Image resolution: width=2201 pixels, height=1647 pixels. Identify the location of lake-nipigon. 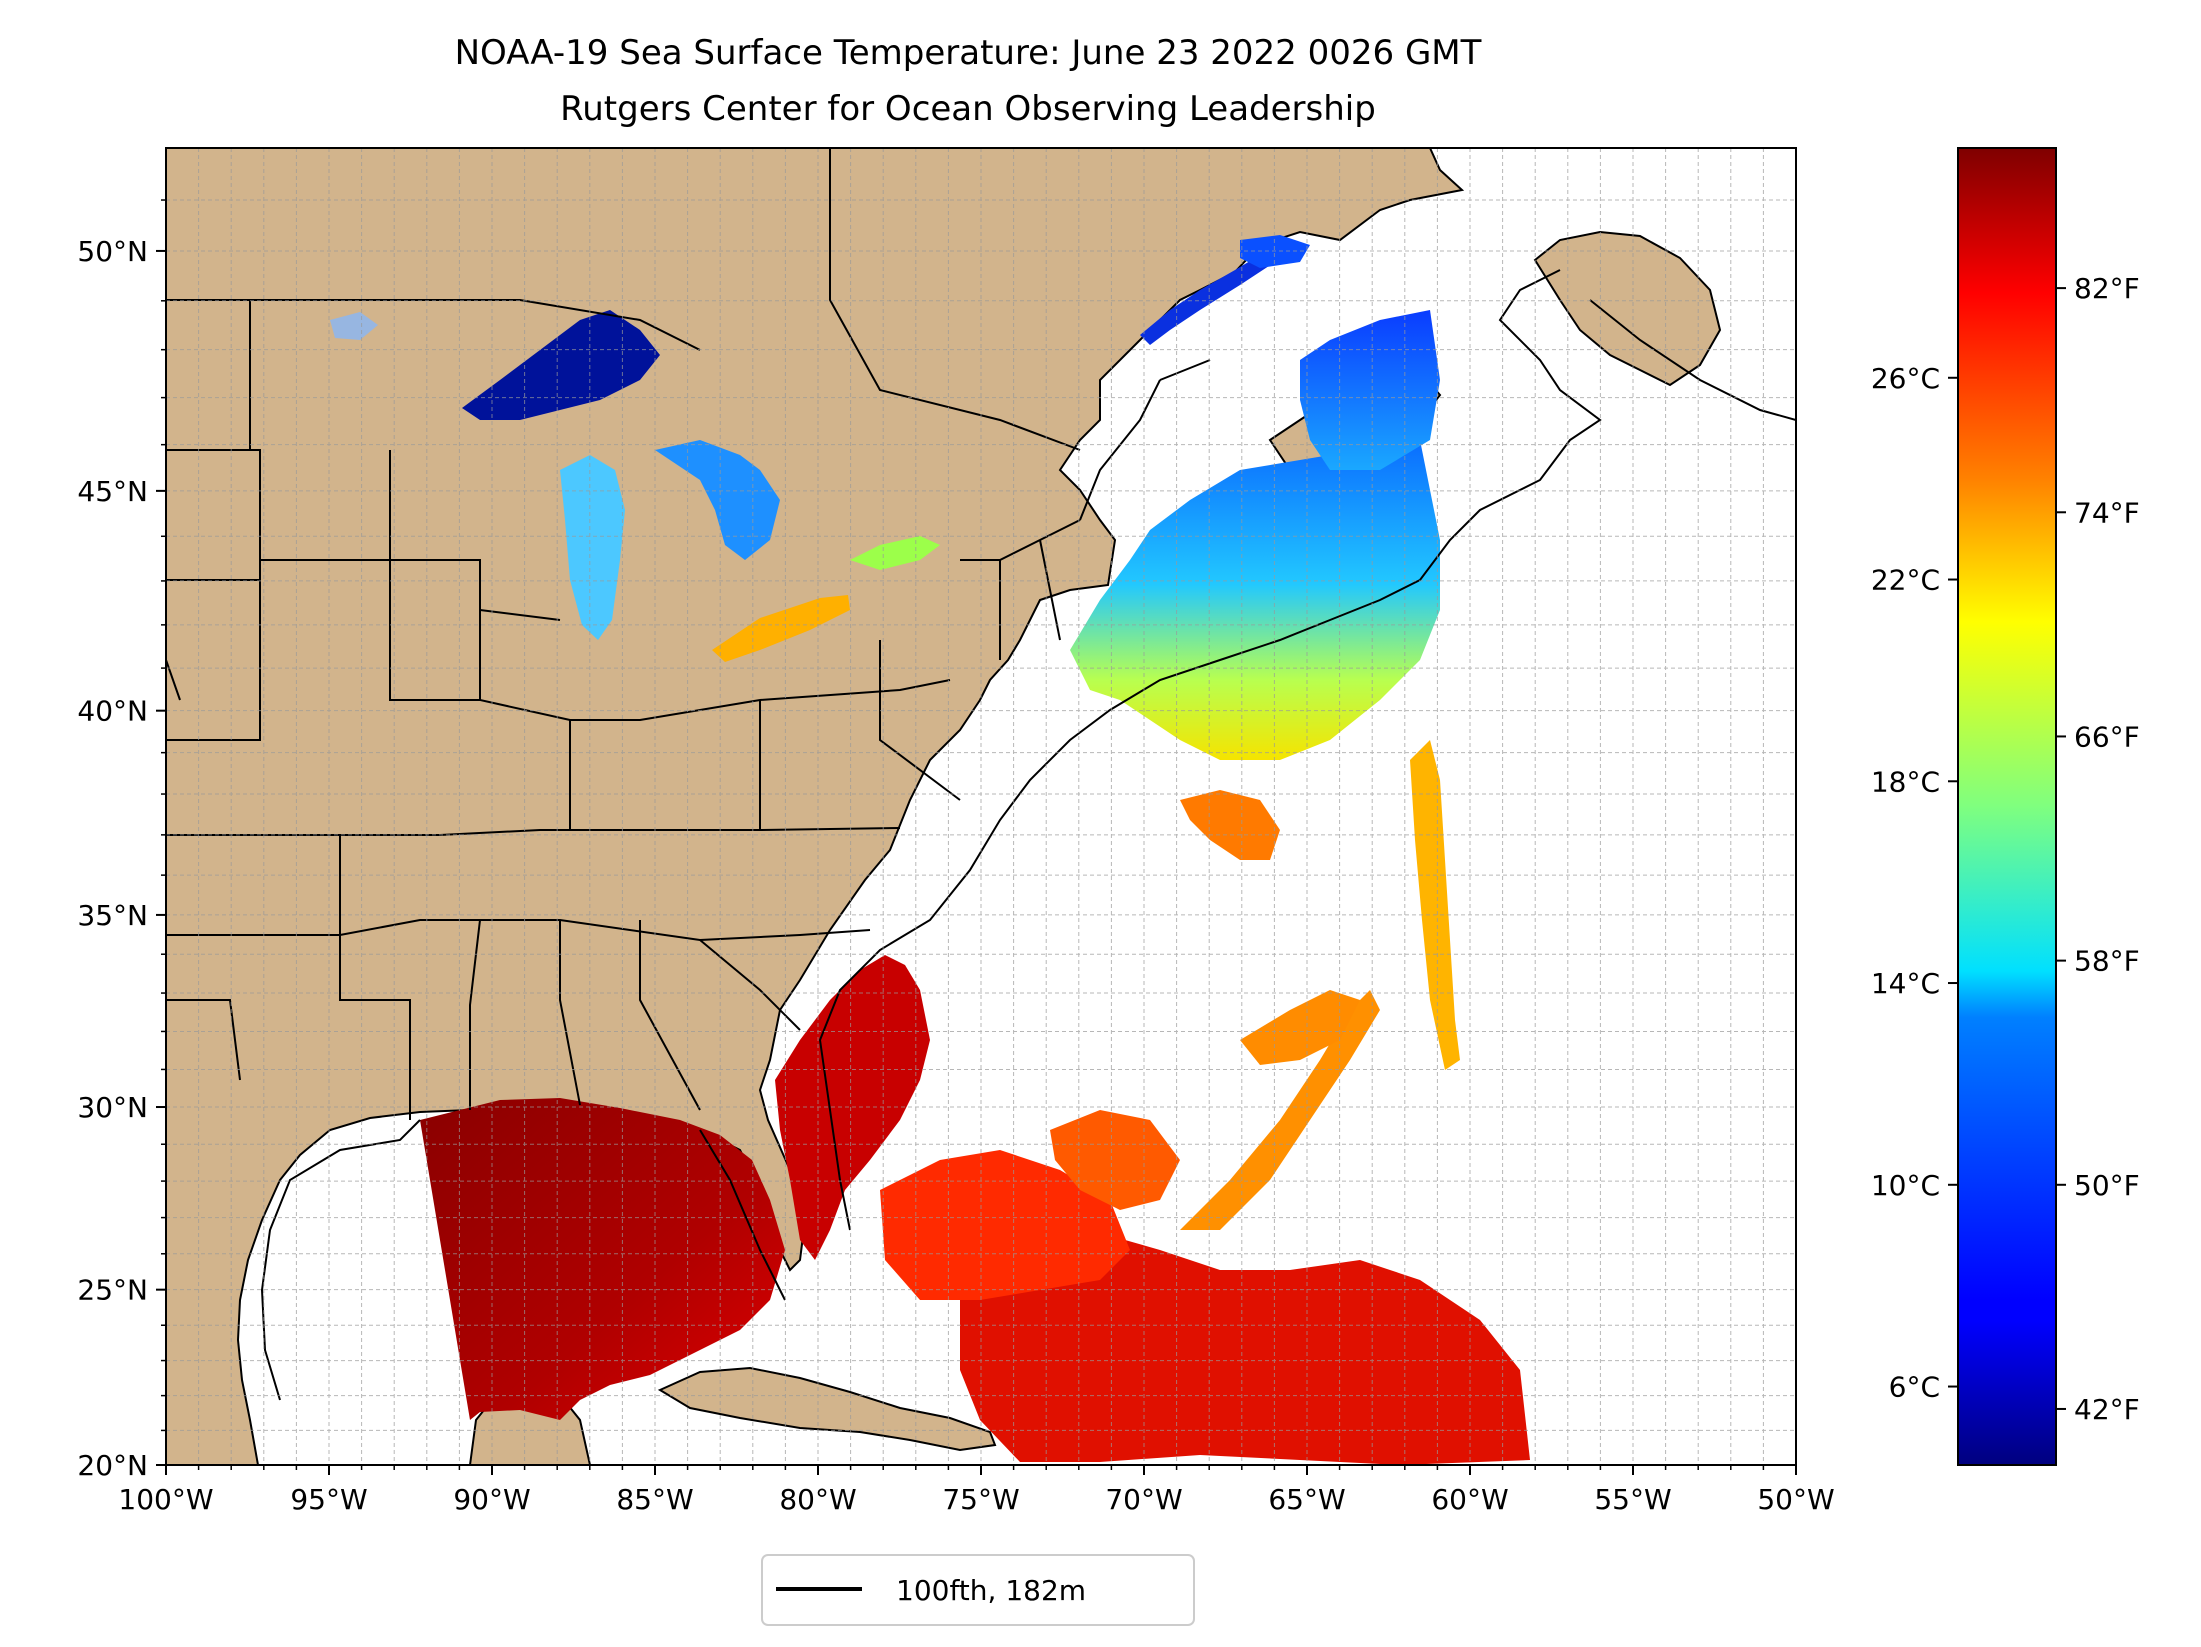
(354, 326).